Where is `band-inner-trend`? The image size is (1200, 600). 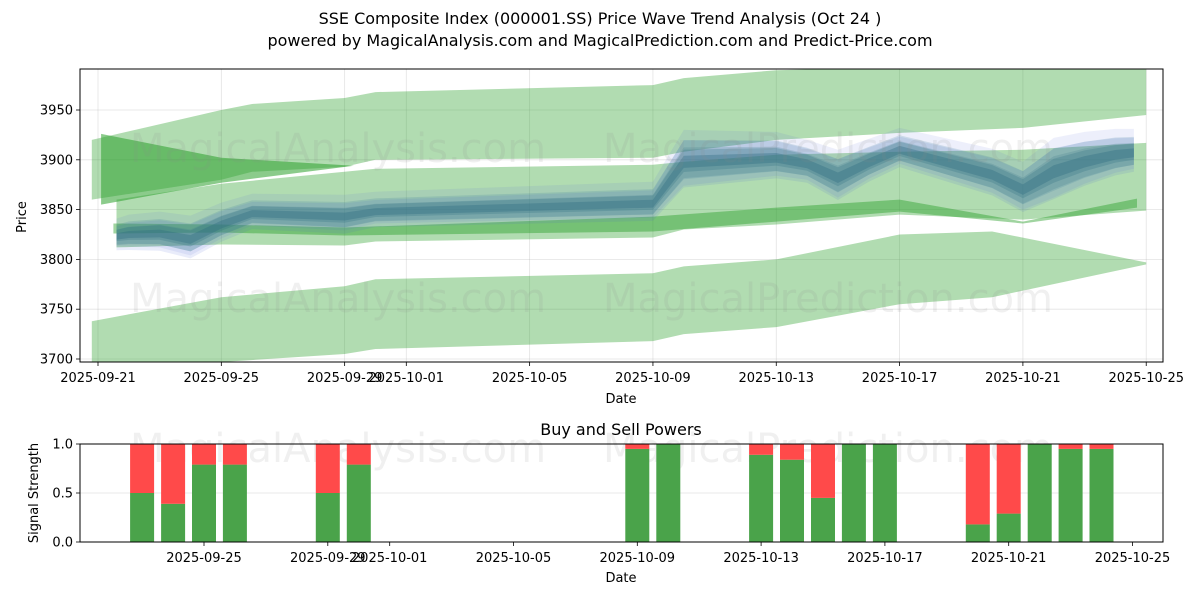
band-inner-trend is located at coordinates (625, 217).